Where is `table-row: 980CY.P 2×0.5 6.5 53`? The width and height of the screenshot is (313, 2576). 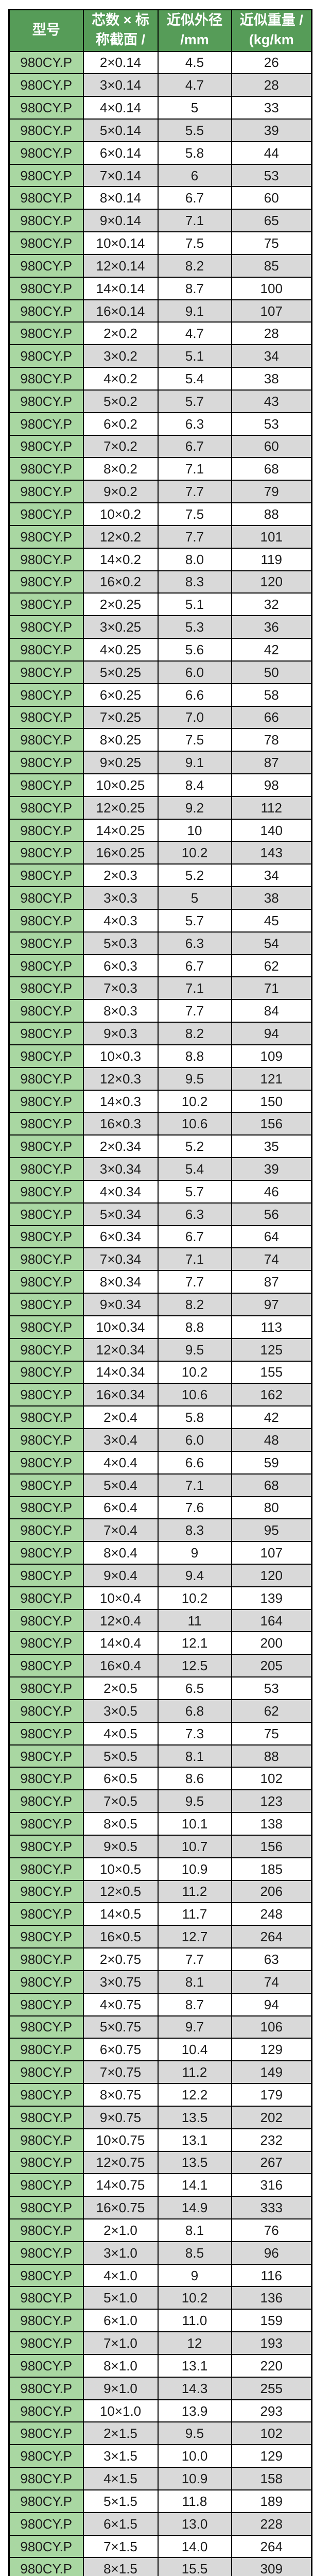
table-row: 980CY.P 2×0.5 6.5 53 is located at coordinates (160, 1688).